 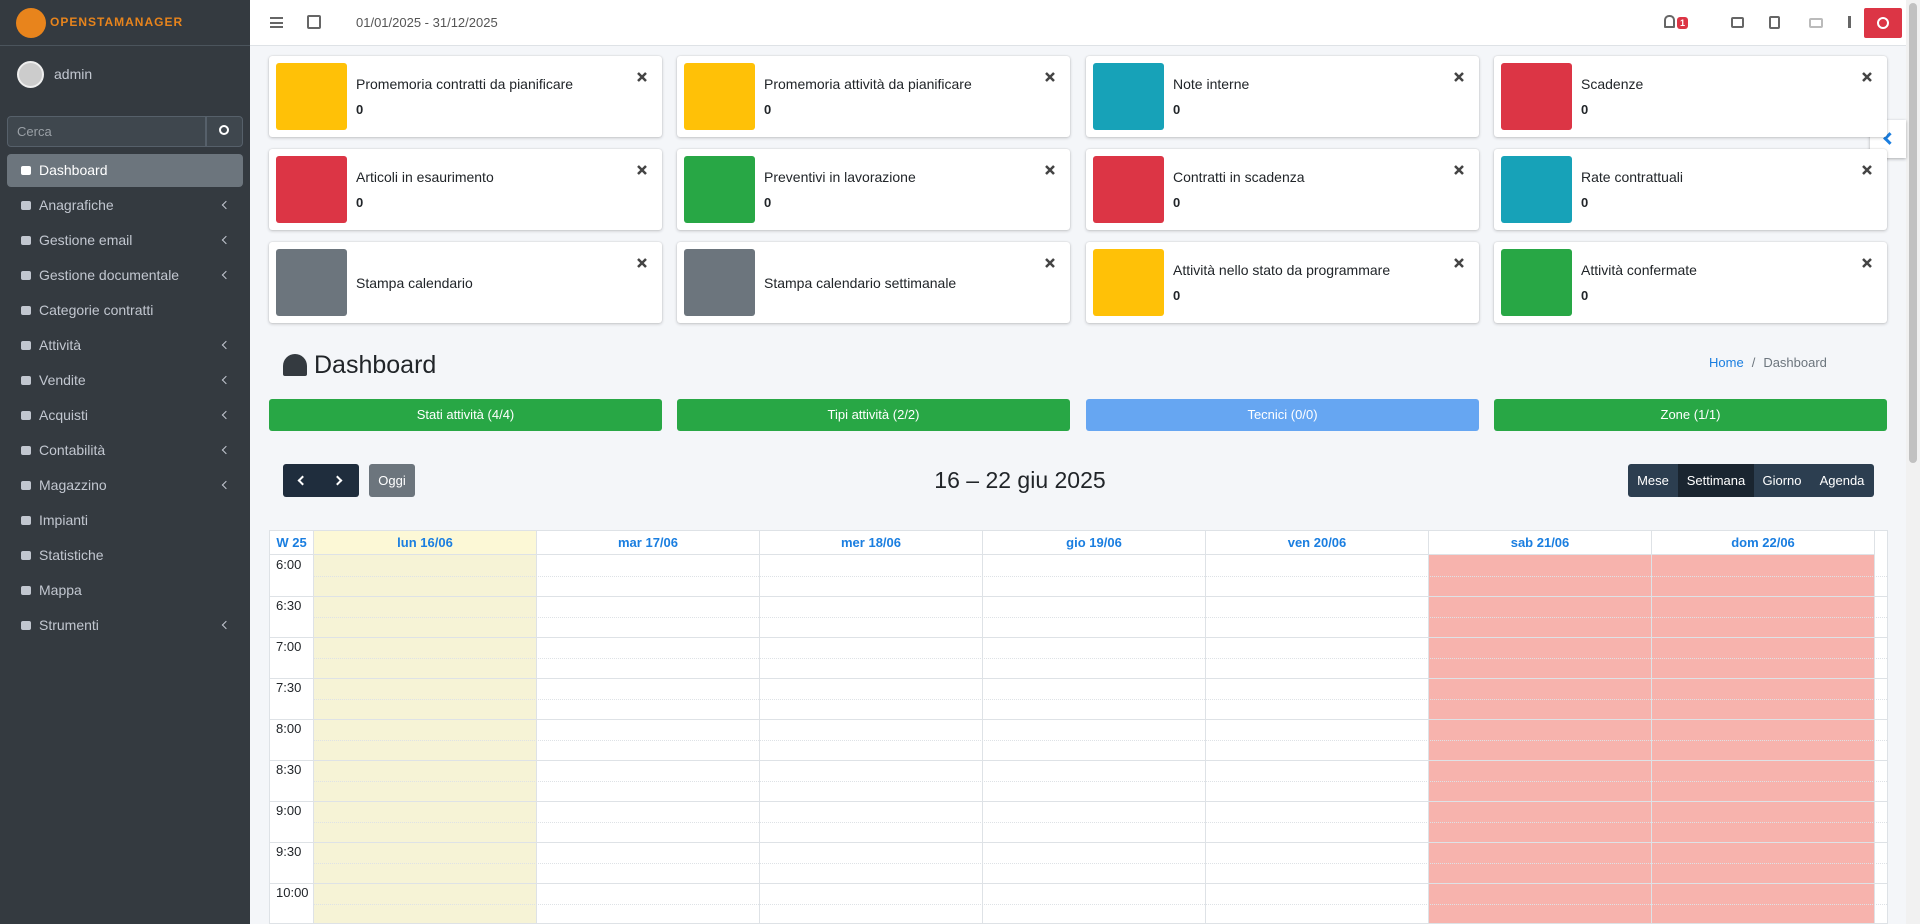 What do you see at coordinates (1282, 189) in the screenshot?
I see `widget-card: Contratti in scadenza 0` at bounding box center [1282, 189].